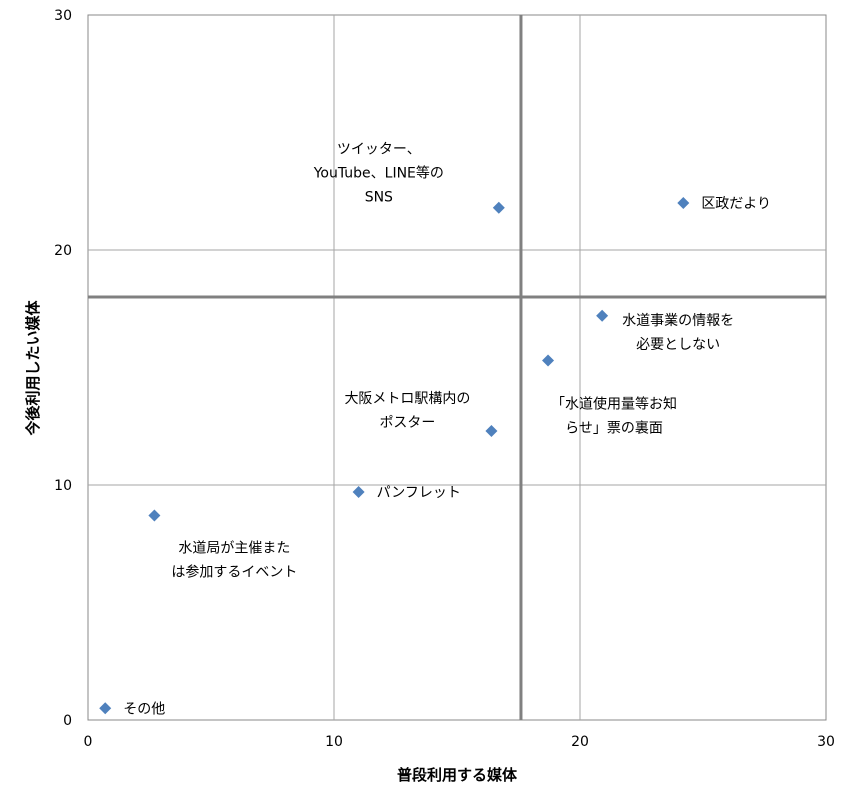 This screenshot has height=786, width=852. I want to click on data-label-line: その他, so click(144, 709).